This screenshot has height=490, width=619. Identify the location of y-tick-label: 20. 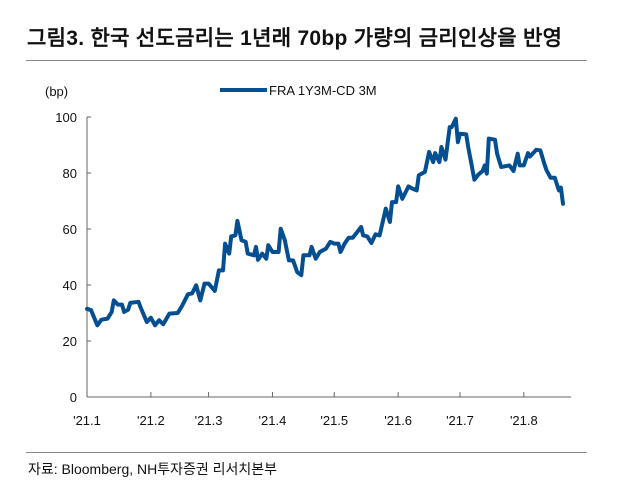
(70, 341).